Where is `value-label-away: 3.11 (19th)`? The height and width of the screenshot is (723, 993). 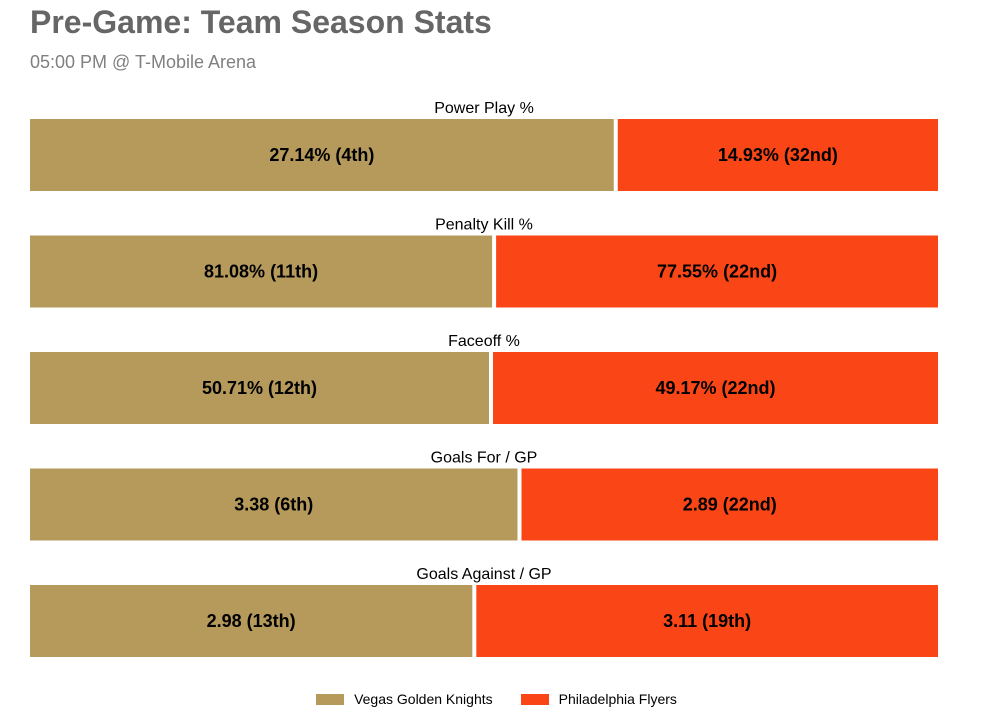
value-label-away: 3.11 (19th) is located at coordinates (707, 621).